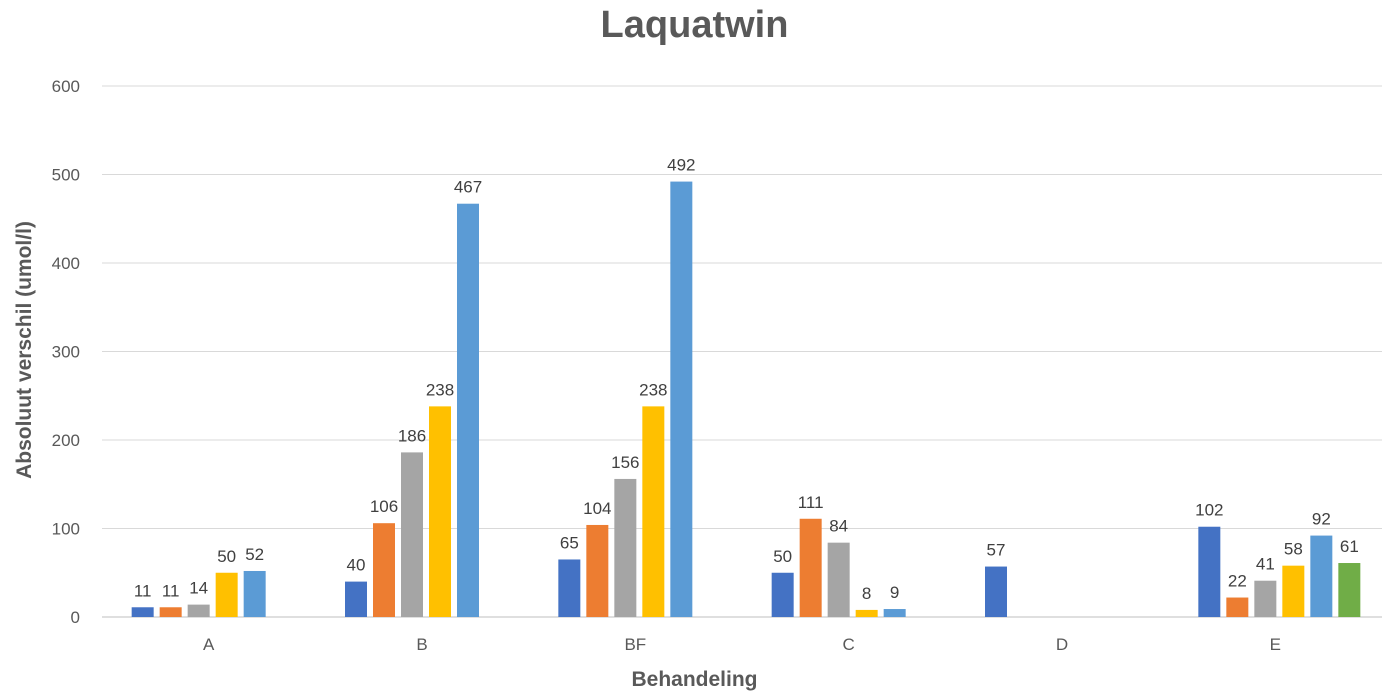 Image resolution: width=1389 pixels, height=699 pixels. Describe the element at coordinates (1349, 546) in the screenshot. I see `data-label: 61` at that location.